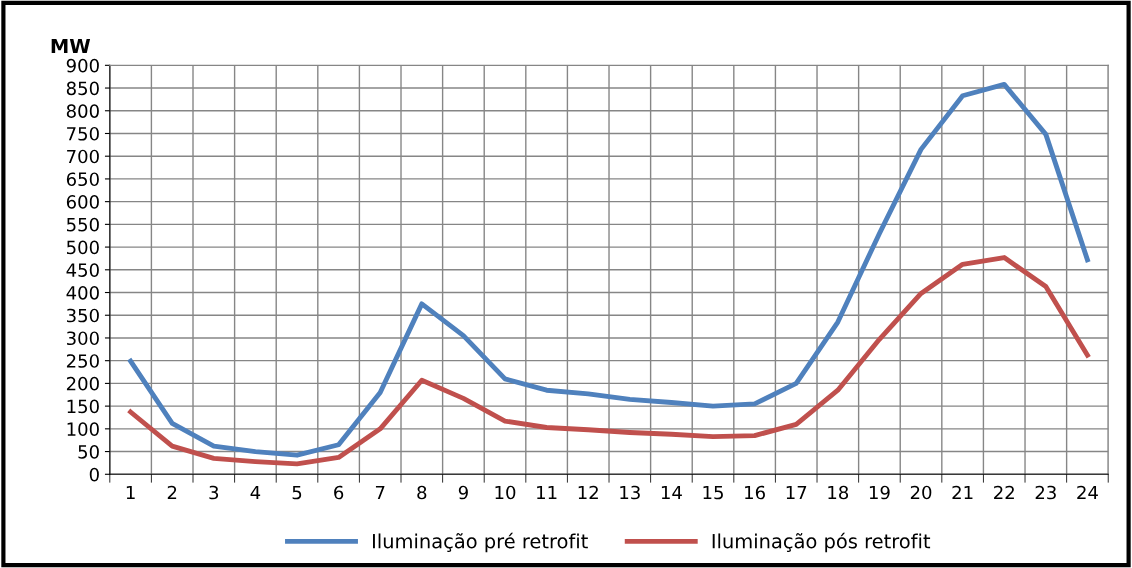  Describe the element at coordinates (921, 492) in the screenshot. I see `x-tick-label: 20` at that location.